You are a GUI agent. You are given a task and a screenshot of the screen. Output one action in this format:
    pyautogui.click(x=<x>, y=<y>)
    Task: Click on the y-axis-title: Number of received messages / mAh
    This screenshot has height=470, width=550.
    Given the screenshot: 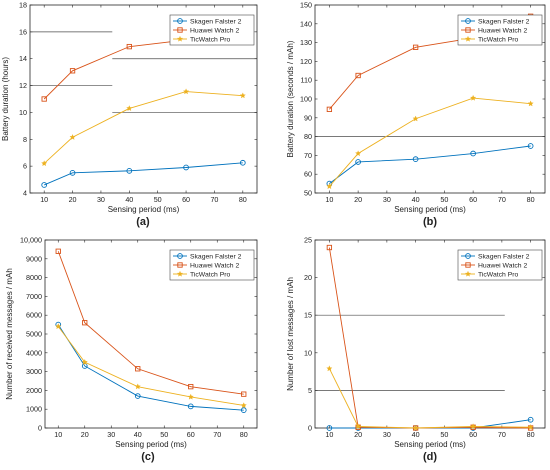 What is the action you would take?
    pyautogui.click(x=9, y=334)
    